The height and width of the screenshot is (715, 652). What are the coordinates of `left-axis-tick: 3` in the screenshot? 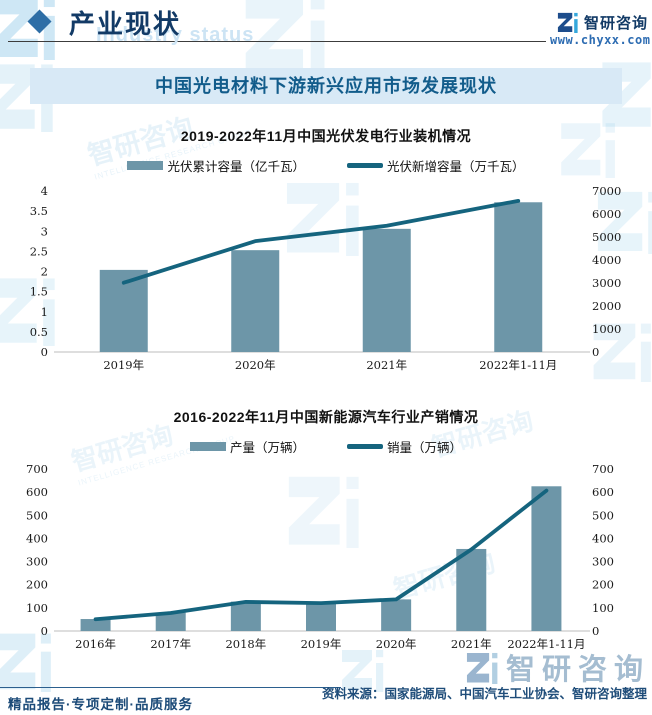 It's located at (44, 231).